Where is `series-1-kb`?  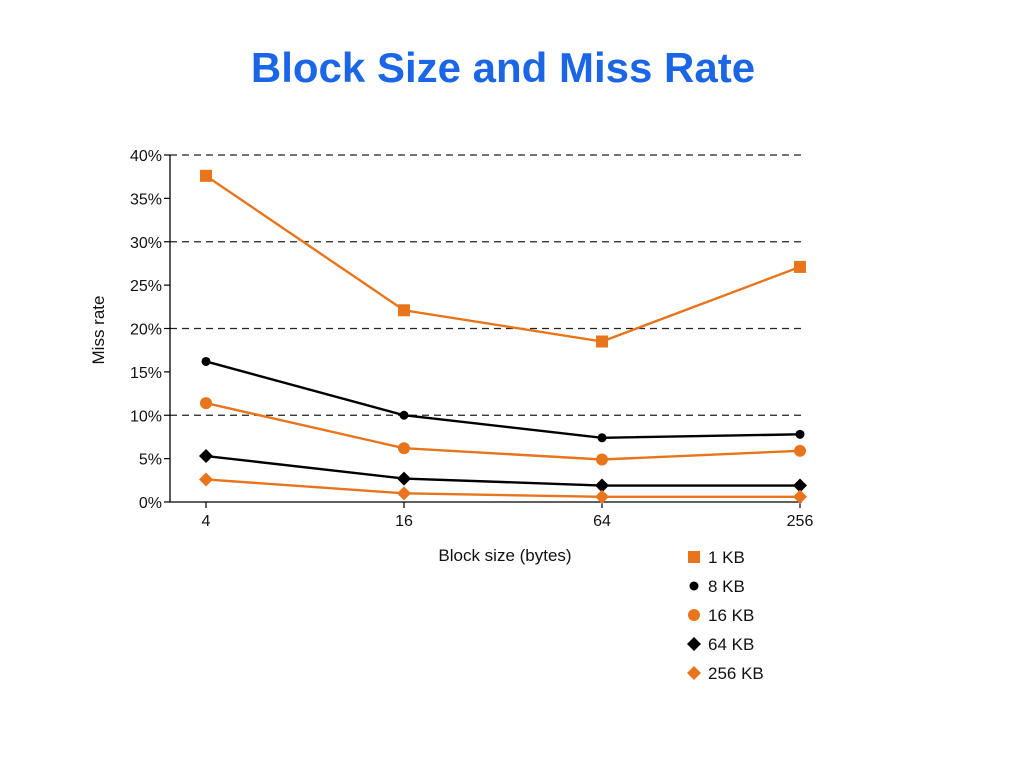
series-1-kb is located at coordinates (503, 258).